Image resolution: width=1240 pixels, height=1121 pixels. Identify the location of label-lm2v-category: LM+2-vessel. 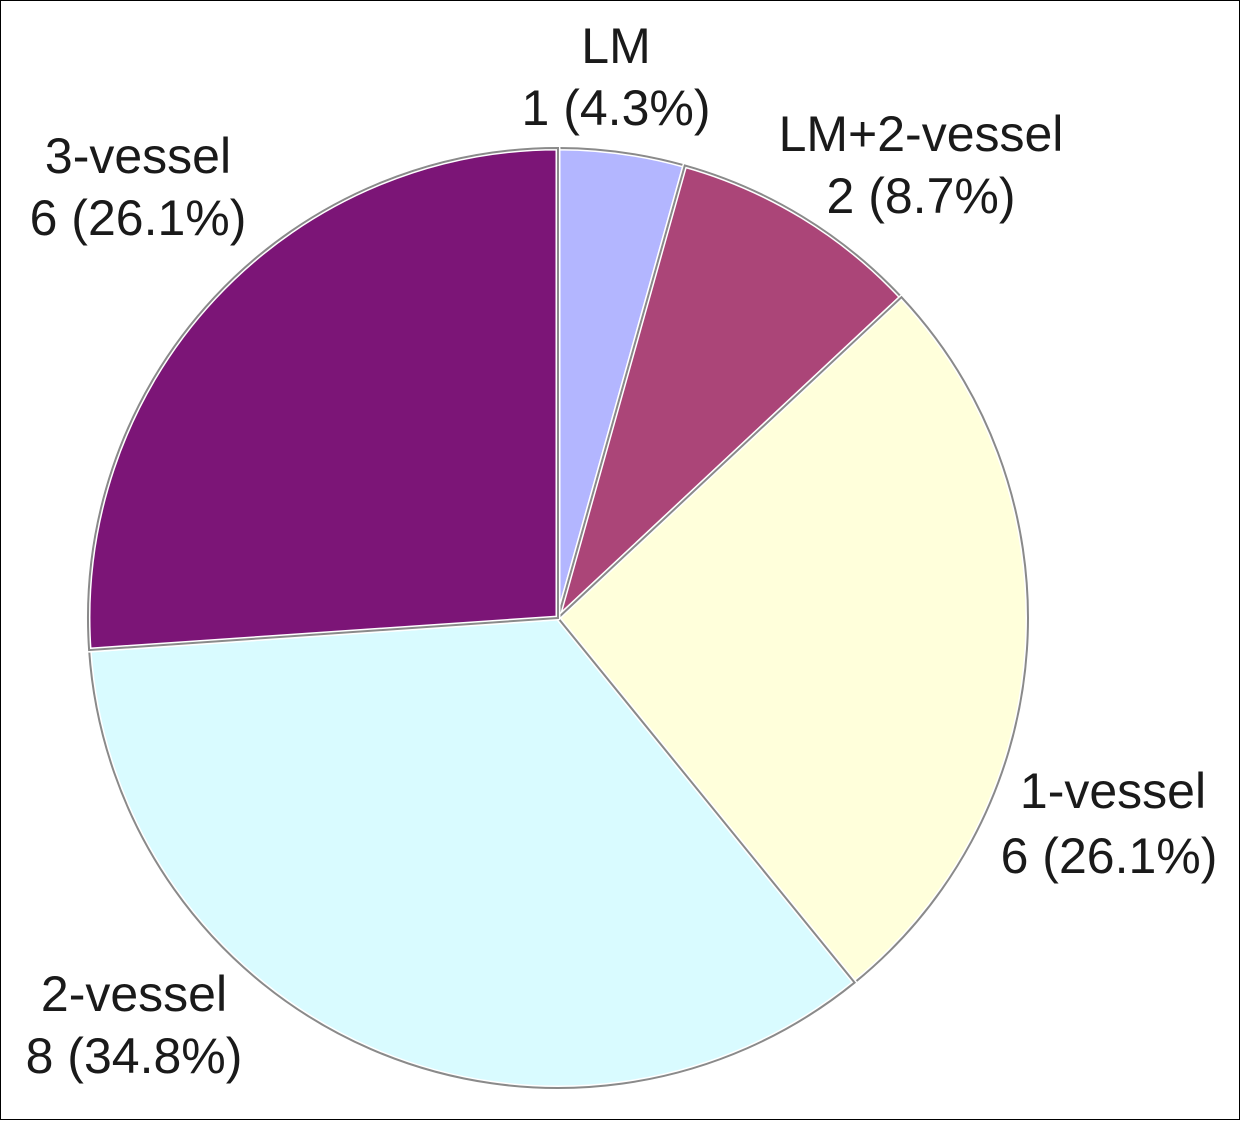
(921, 134).